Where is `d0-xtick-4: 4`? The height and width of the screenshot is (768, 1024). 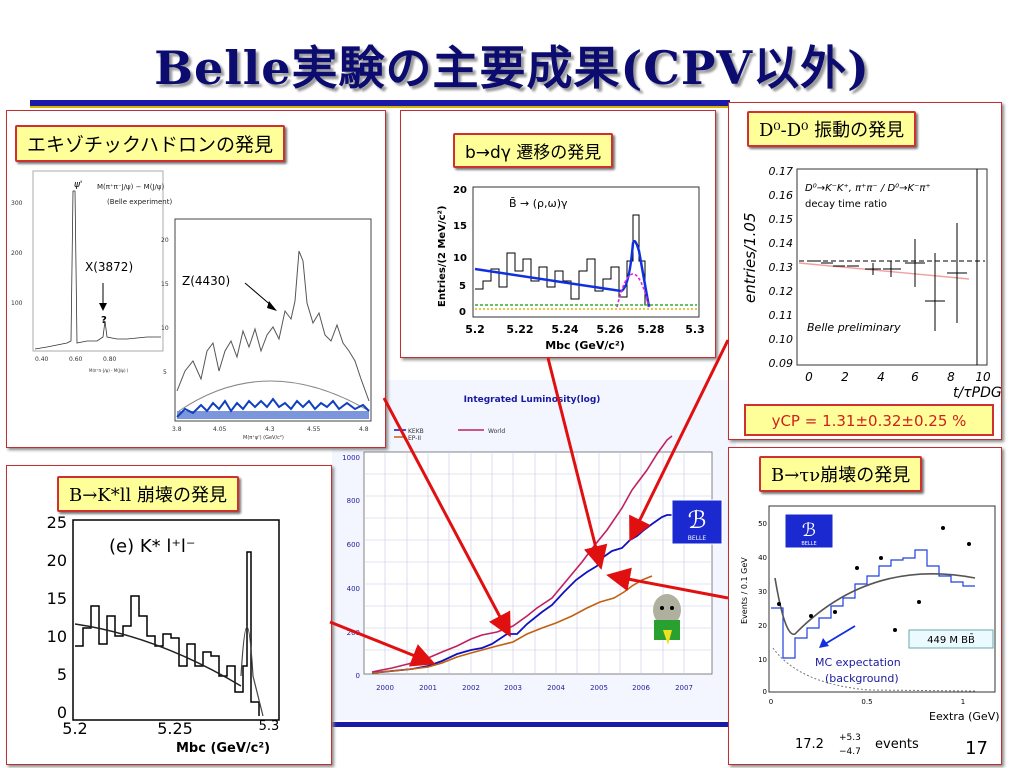
d0-xtick-4: 4 is located at coordinates (881, 377).